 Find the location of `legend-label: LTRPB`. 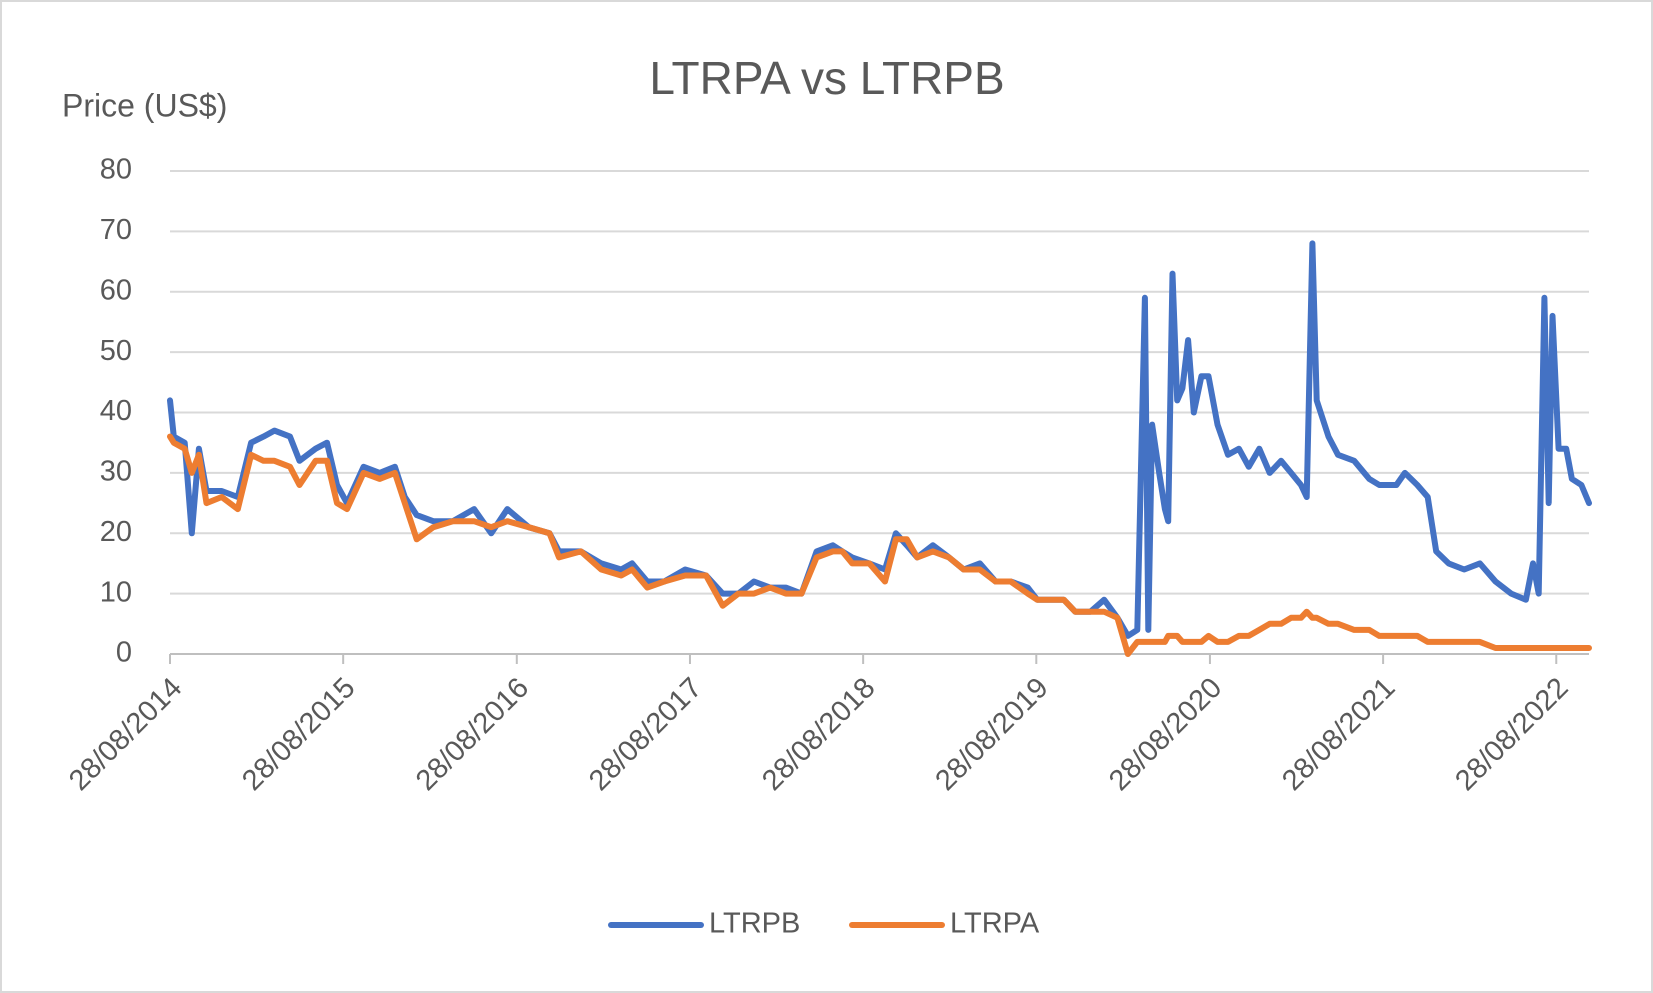

legend-label: LTRPB is located at coordinates (754, 924).